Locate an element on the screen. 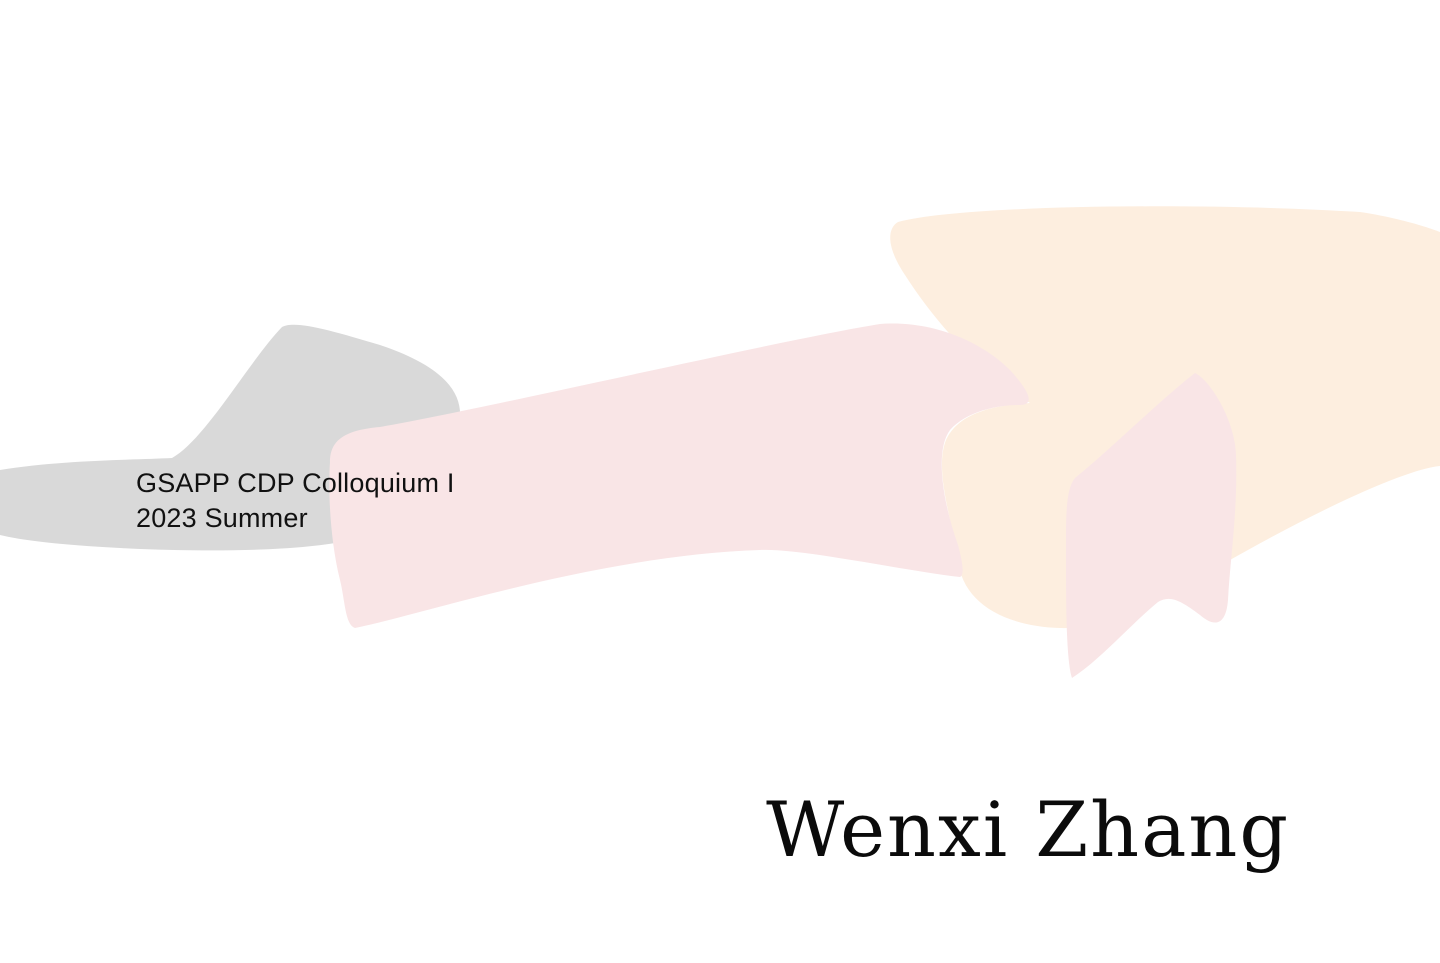 This screenshot has height=963, width=1440. pink-wing-shape is located at coordinates (1151, 525).